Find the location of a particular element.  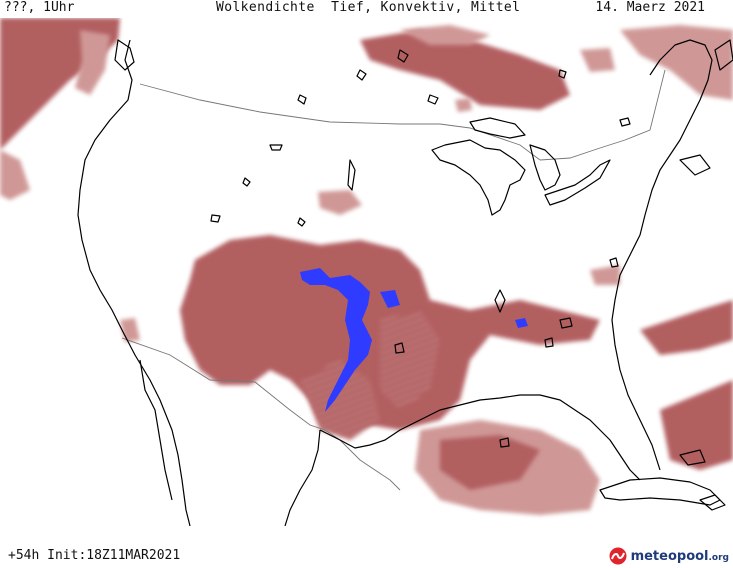

forecast-date: 14. Maerz 2021 is located at coordinates (650, 7).